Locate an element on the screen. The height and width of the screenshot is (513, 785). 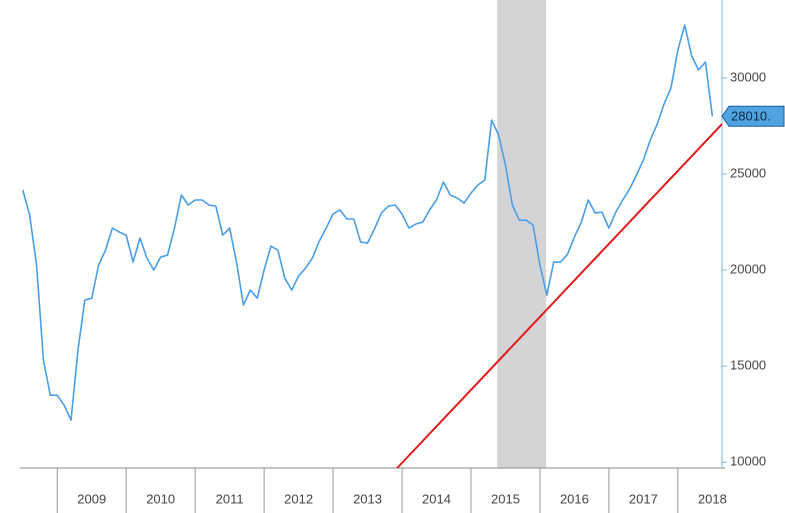
x-tick-label: 2014 is located at coordinates (436, 498).